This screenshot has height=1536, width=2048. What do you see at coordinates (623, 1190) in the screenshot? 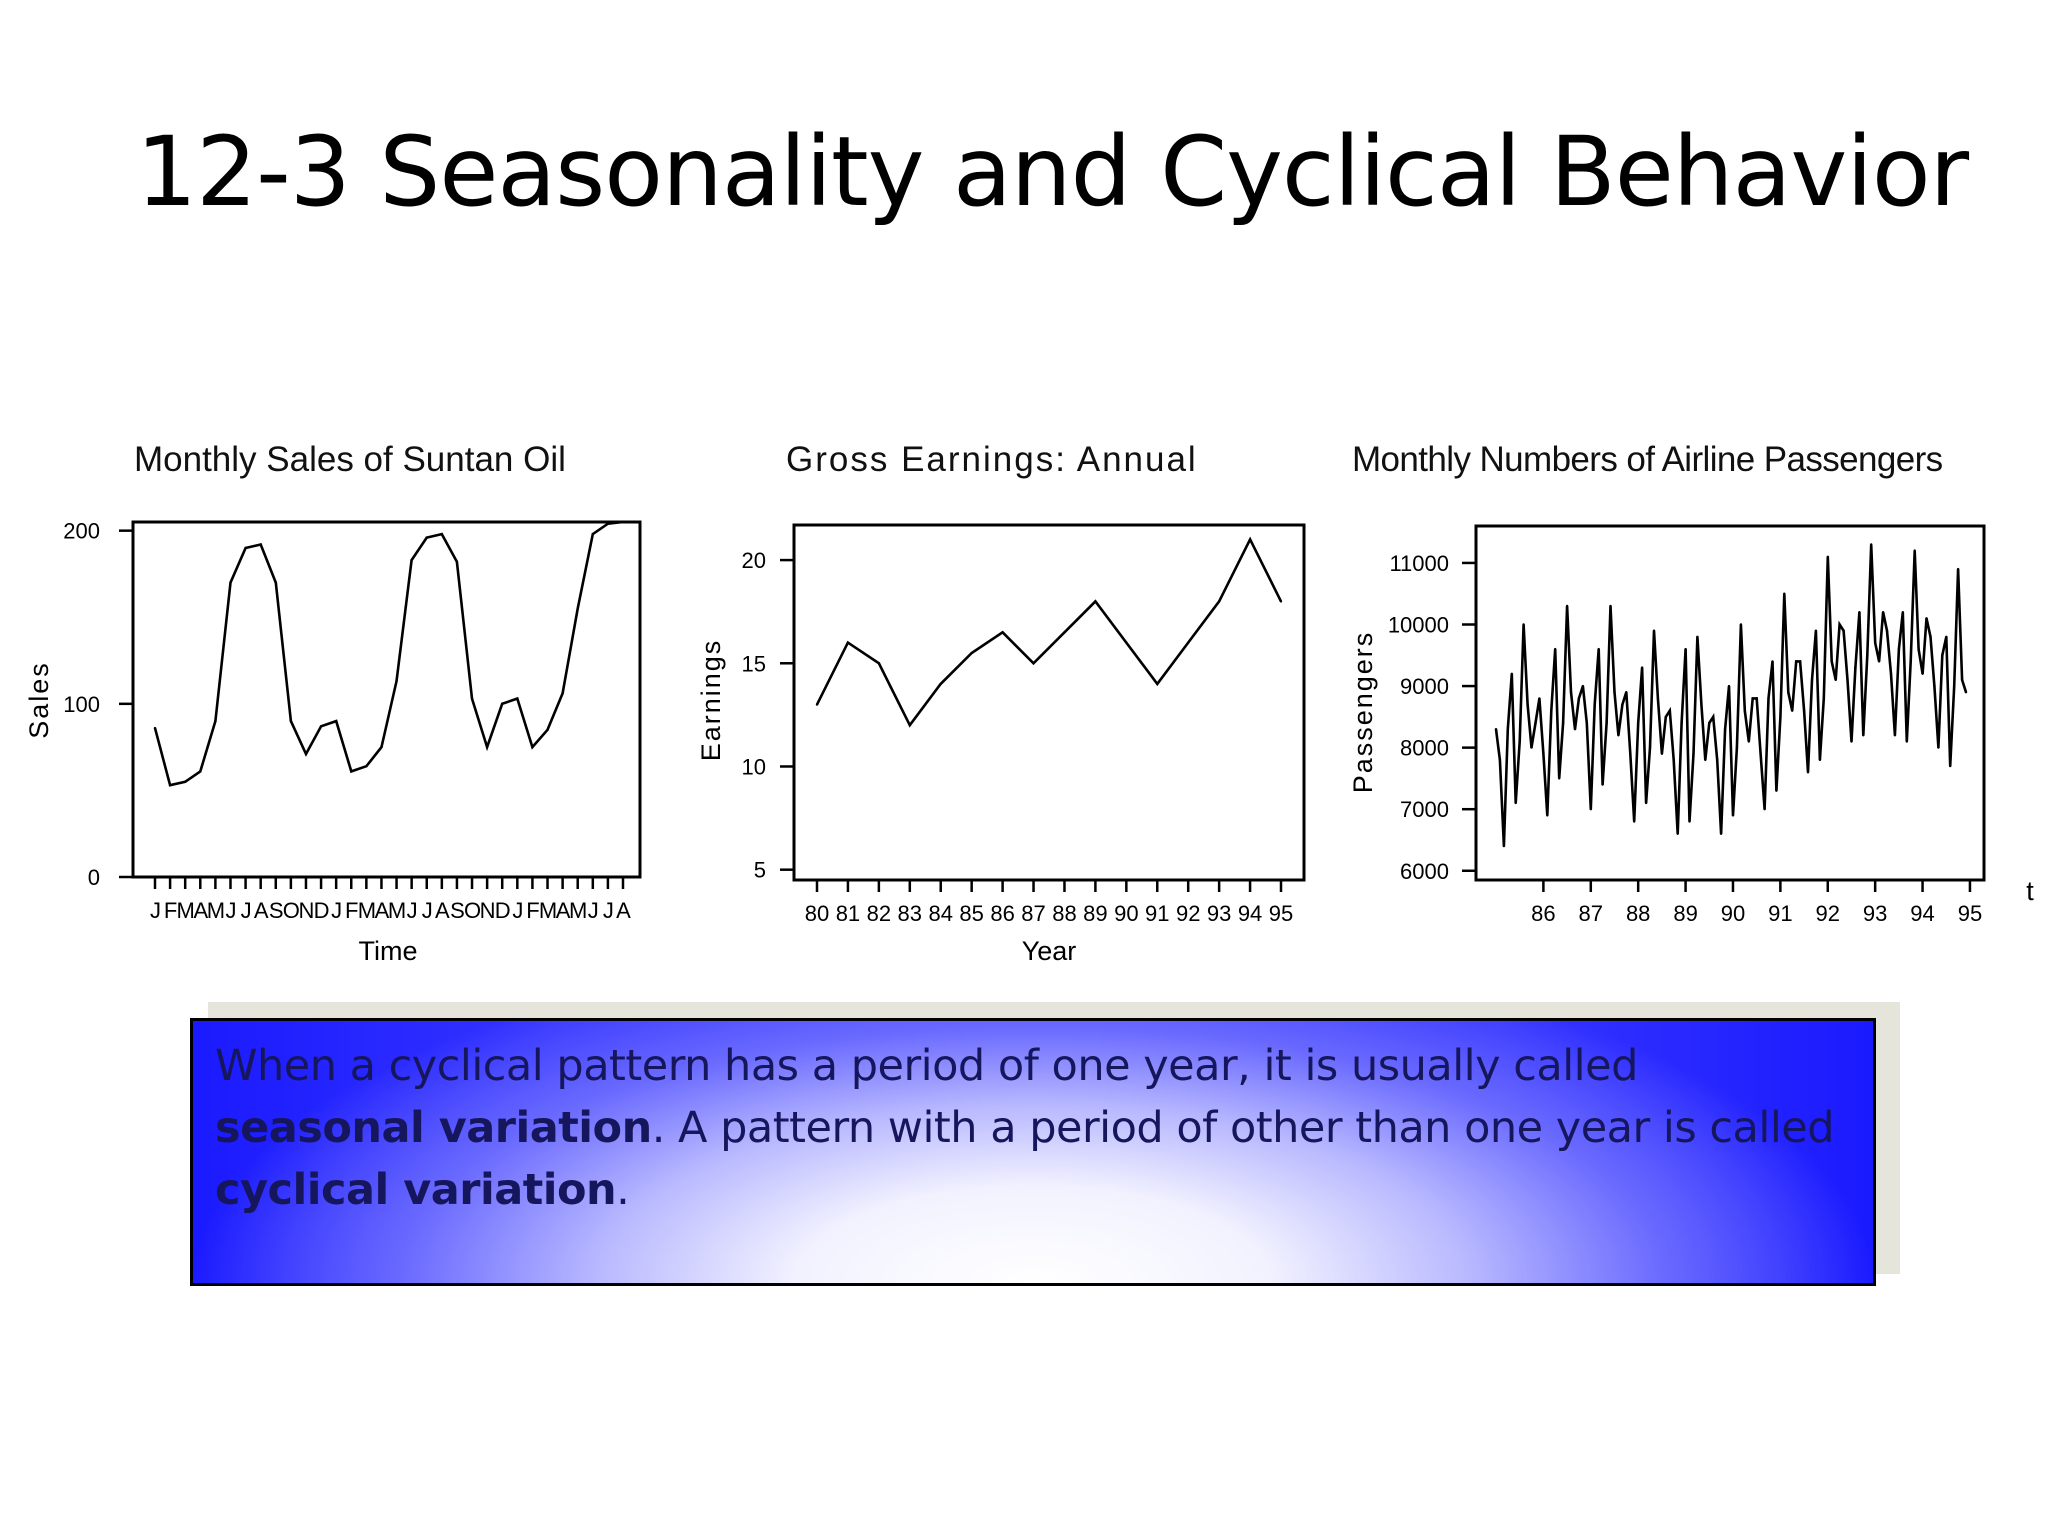
I see `callout-text-part: .` at bounding box center [623, 1190].